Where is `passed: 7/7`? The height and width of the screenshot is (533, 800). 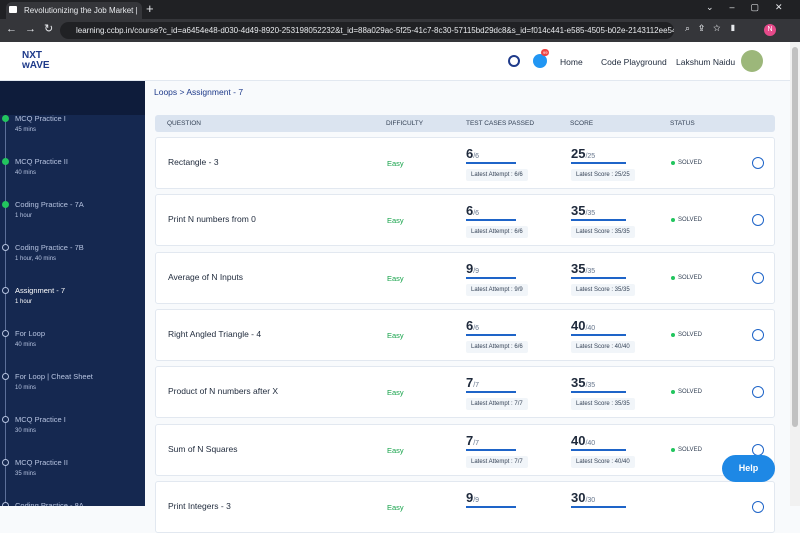 passed: 7/7 is located at coordinates (473, 383).